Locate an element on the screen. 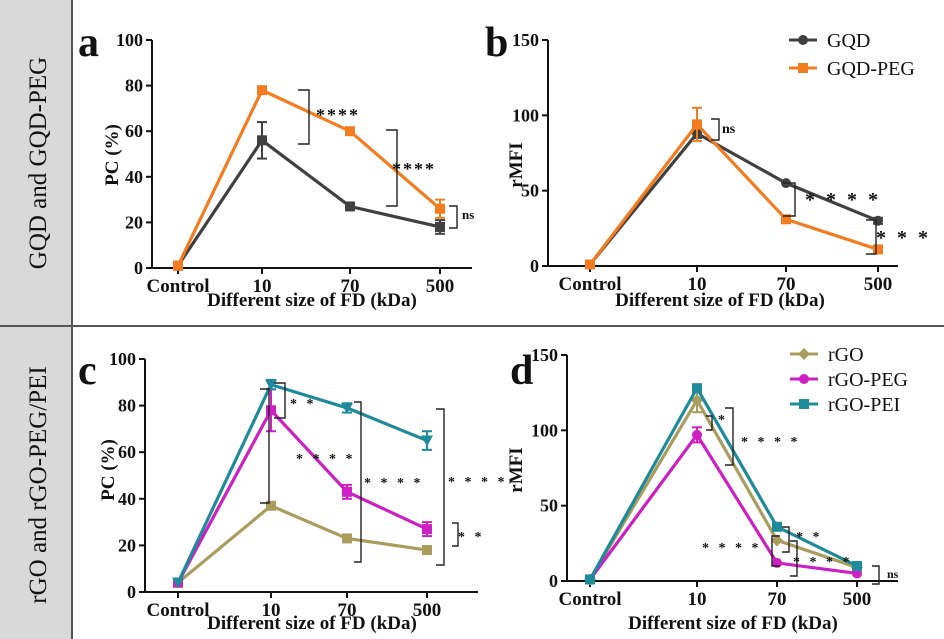 The image size is (944, 639). legend-label: rGO-PEI is located at coordinates (864, 405).